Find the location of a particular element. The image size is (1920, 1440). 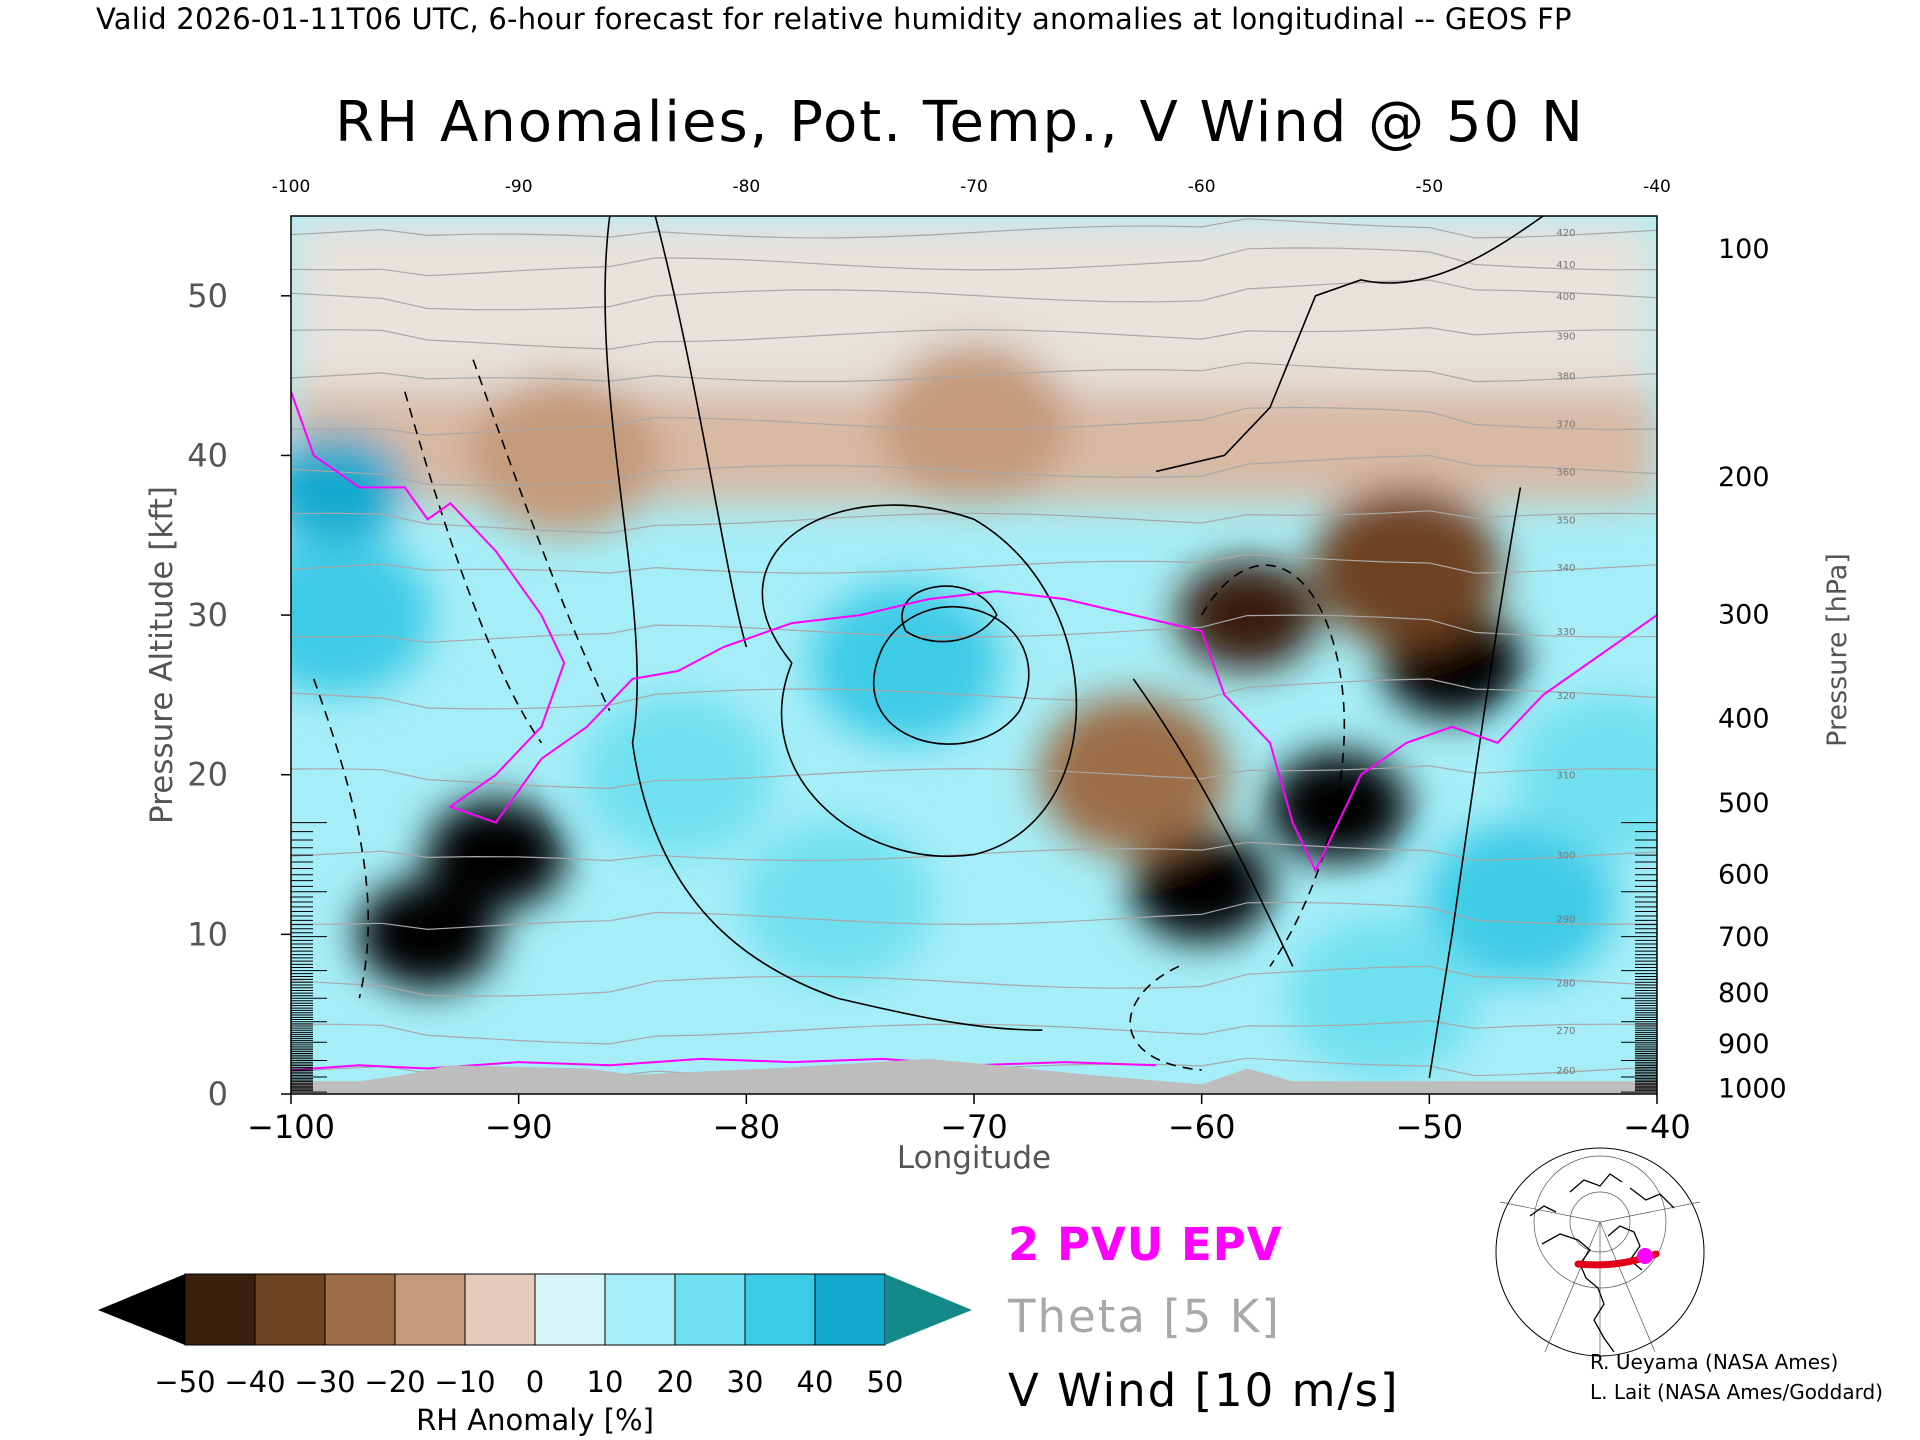

legend-theta: Theta [5 K] is located at coordinates (1144, 1316).